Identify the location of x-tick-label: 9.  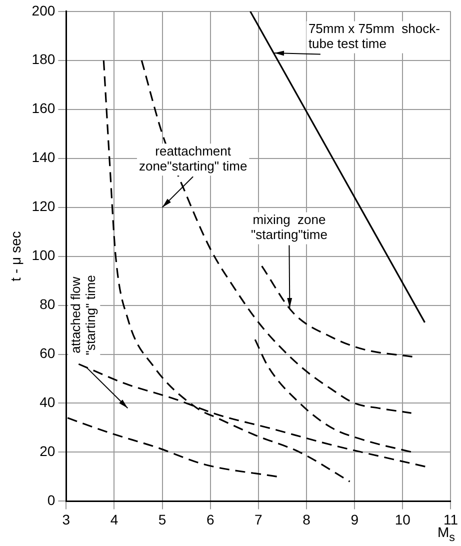
(354, 519).